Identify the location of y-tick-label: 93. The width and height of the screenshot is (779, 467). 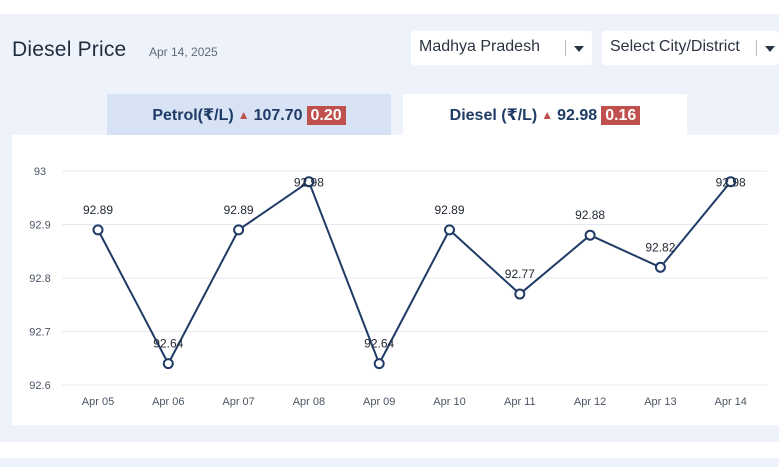
(40, 172).